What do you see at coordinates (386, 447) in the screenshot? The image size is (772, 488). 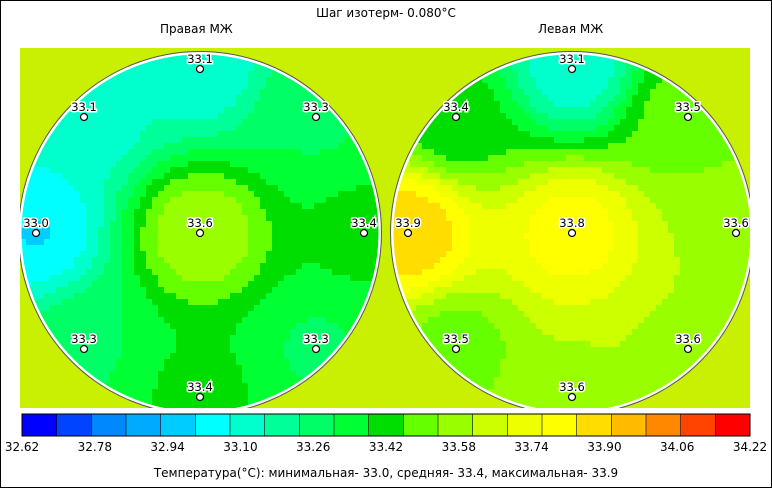 I see `color-scale-tick-label: 33.42` at bounding box center [386, 447].